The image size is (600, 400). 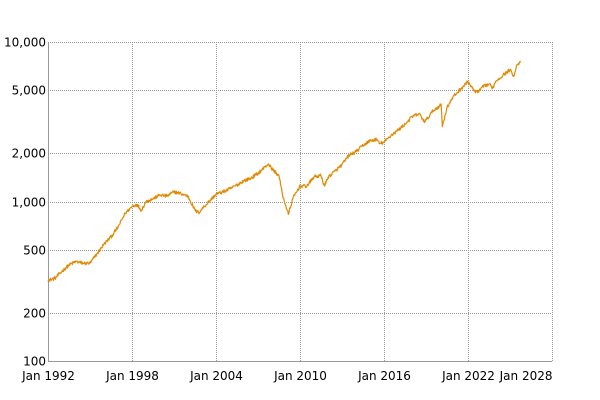 What do you see at coordinates (384, 376) in the screenshot?
I see `x-tick-label: Jan 2016` at bounding box center [384, 376].